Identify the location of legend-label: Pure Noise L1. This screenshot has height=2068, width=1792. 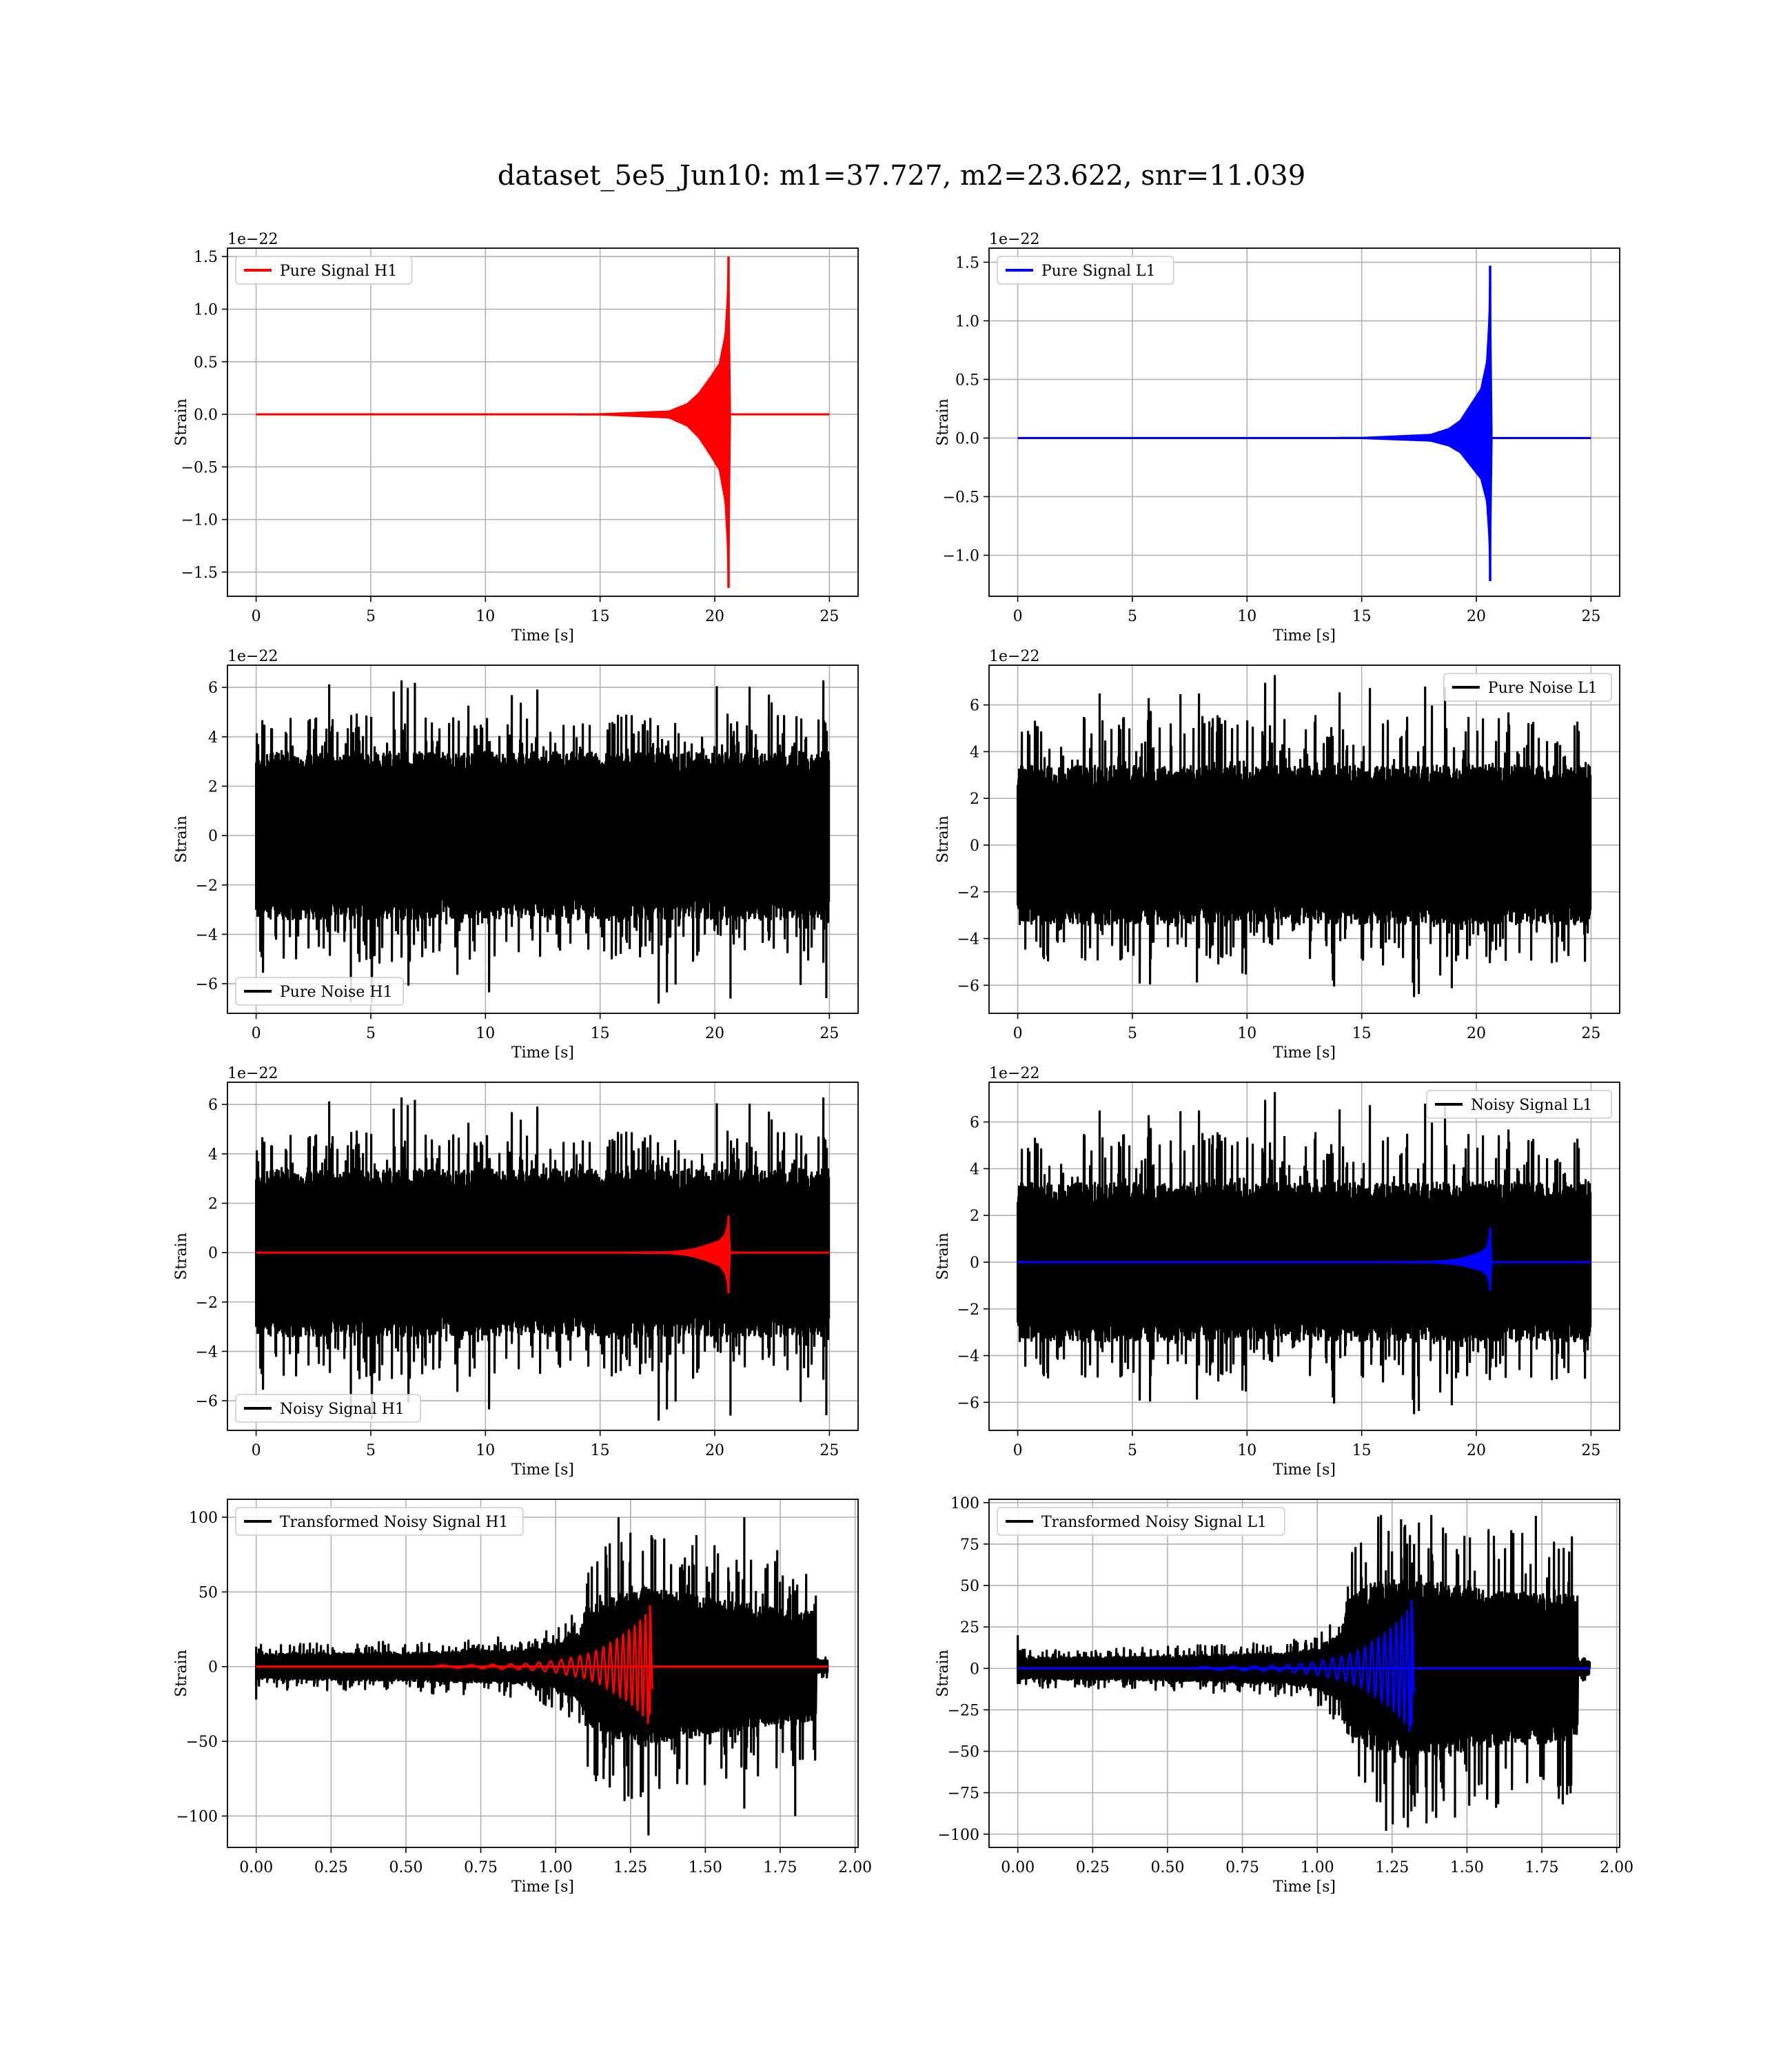
(1543, 688).